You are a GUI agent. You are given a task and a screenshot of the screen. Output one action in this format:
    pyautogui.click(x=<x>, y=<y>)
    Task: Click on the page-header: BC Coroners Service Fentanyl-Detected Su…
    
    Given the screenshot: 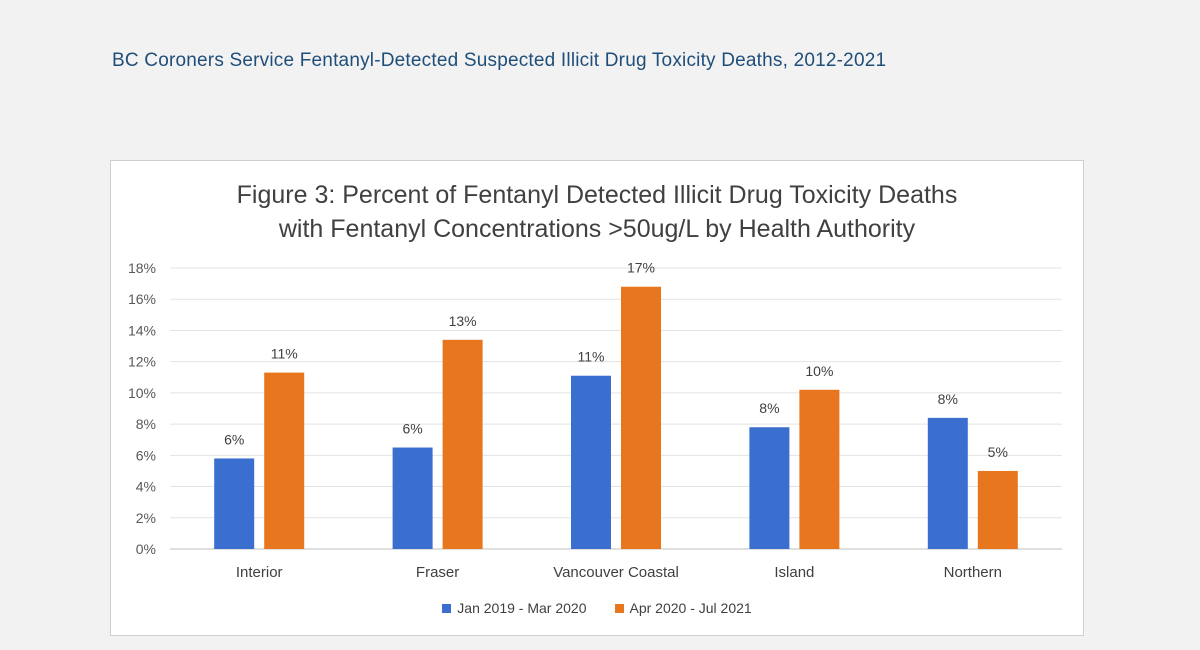 What is the action you would take?
    pyautogui.click(x=499, y=60)
    